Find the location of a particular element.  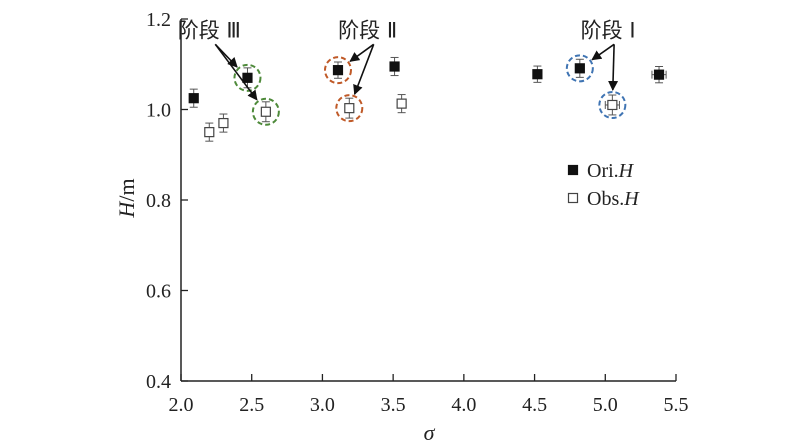

y-tick-label: 1.0 is located at coordinates (158, 111).